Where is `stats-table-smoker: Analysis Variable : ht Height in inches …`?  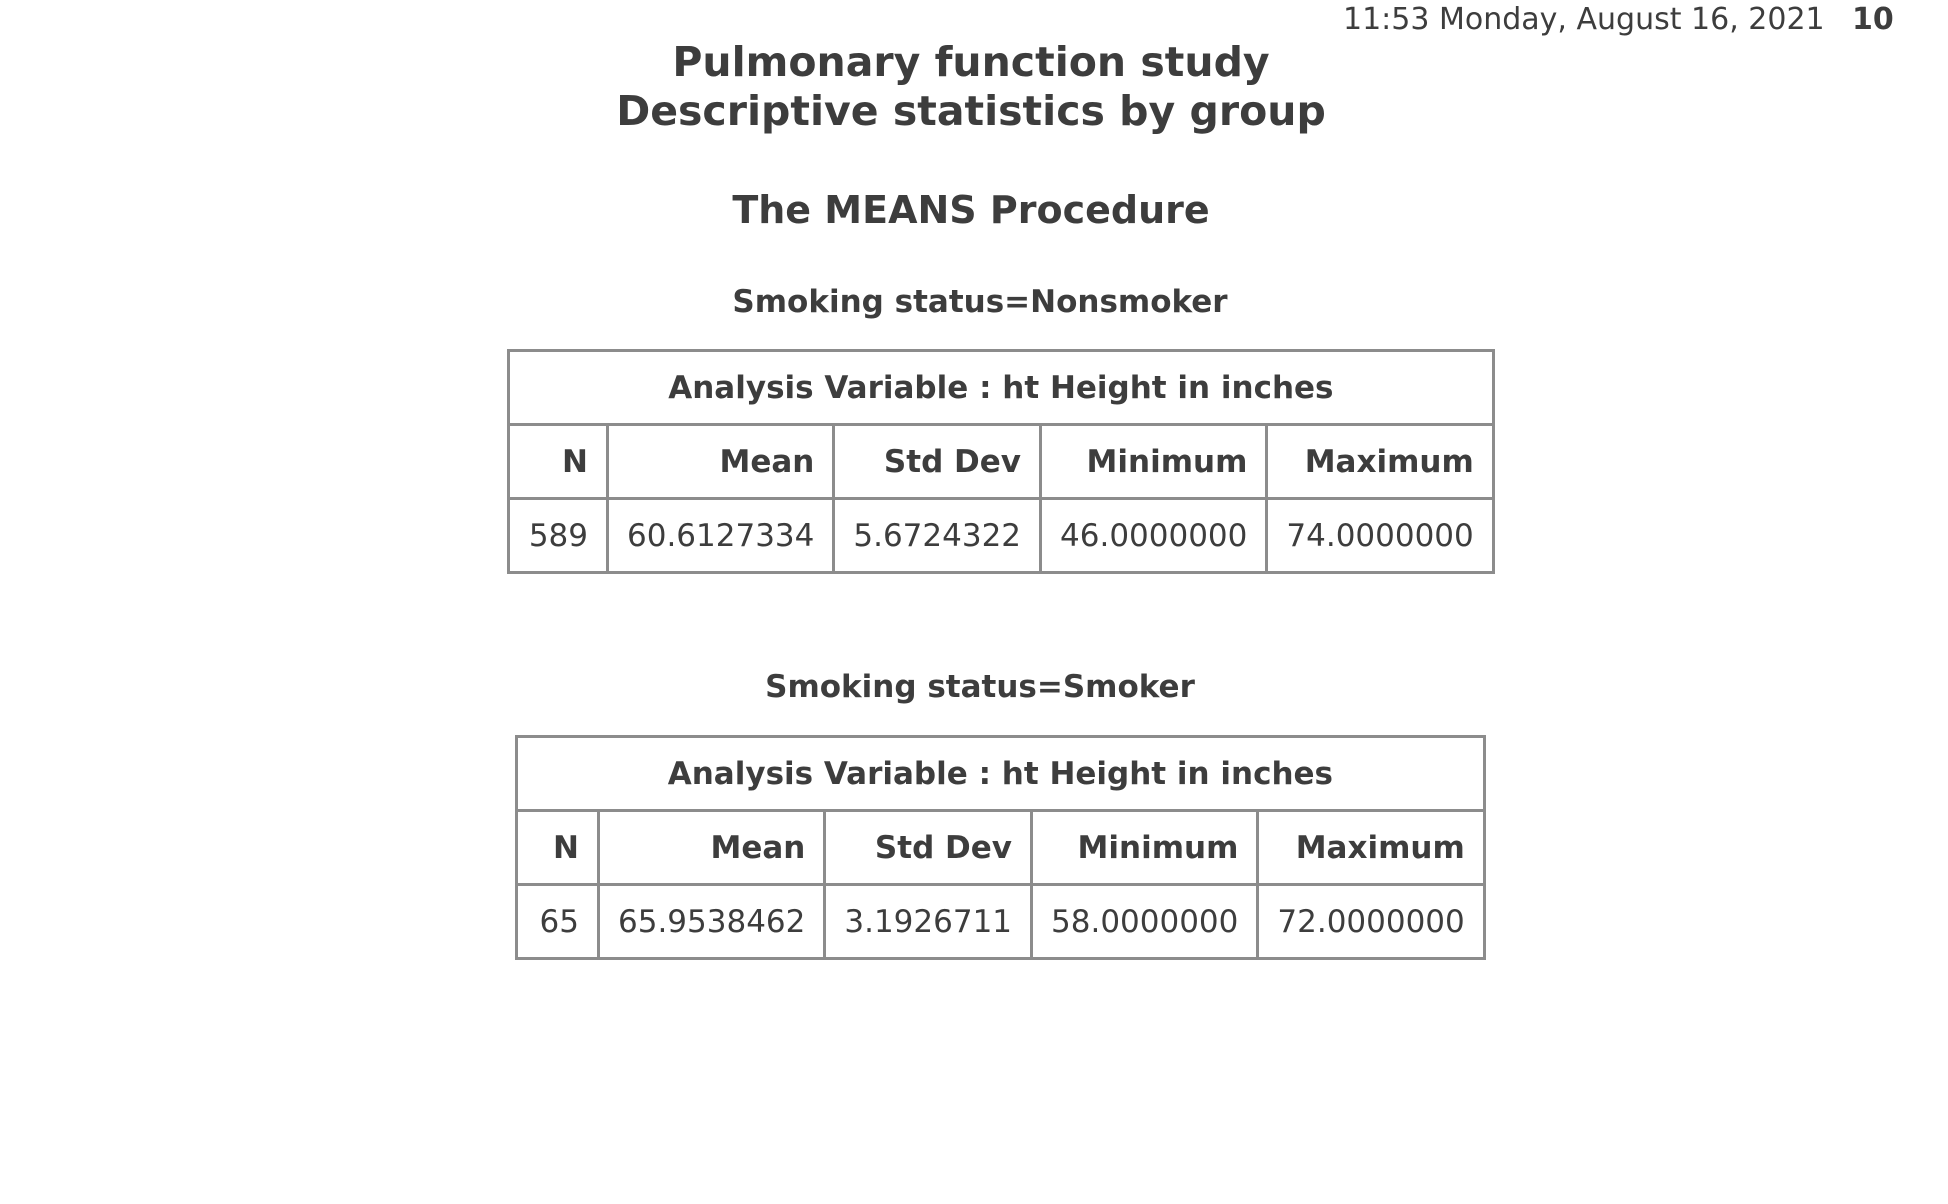
stats-table-smoker: Analysis Variable : ht Height in inches … is located at coordinates (1000, 847).